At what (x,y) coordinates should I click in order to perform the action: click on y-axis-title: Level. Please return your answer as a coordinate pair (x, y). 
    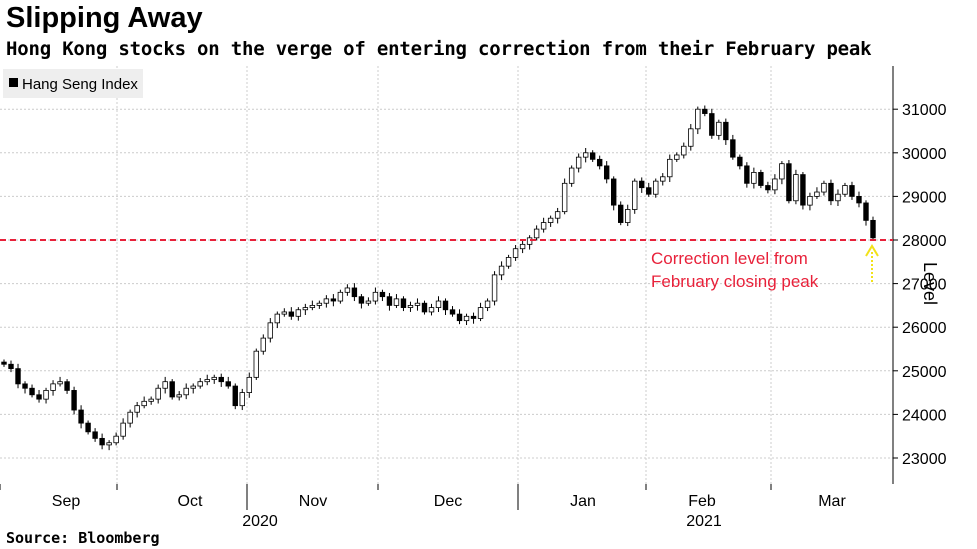
    Looking at the image, I should click on (930, 284).